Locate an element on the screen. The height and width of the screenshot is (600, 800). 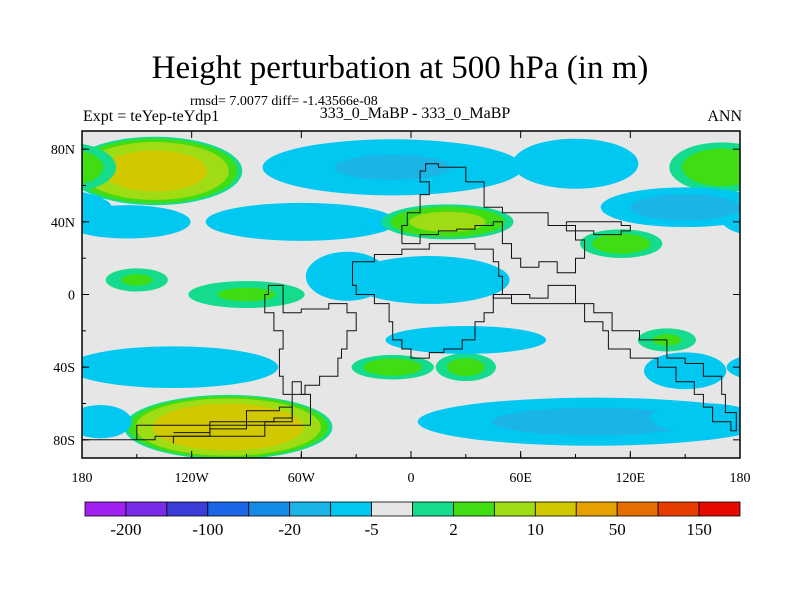
y-tick-label: 80N is located at coordinates (63, 150).